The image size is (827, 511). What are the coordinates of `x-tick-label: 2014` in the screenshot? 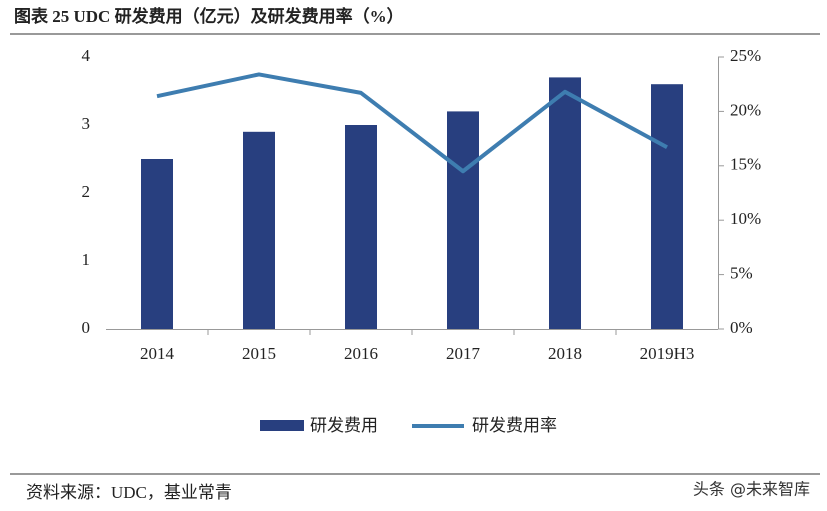 It's located at (157, 353).